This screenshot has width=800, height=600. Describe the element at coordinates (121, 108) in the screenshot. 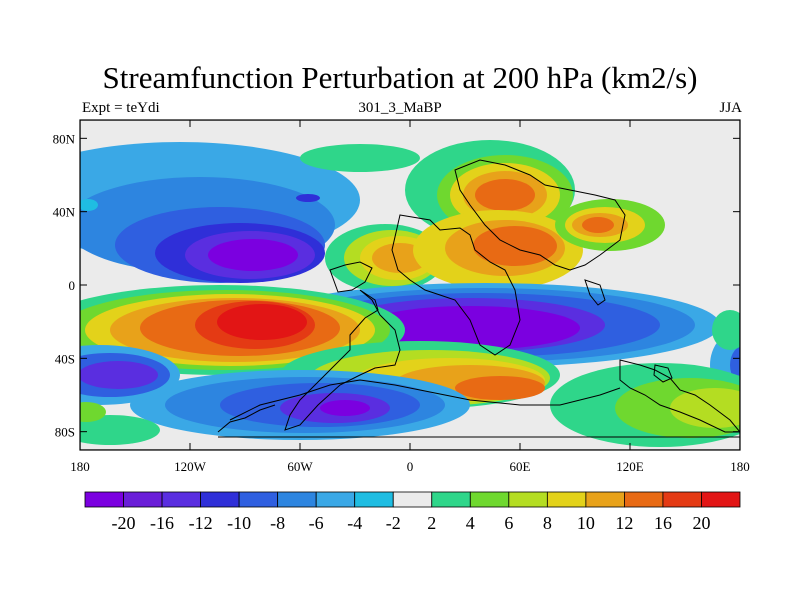

I see `experiment-label: Expt = teYdi` at that location.